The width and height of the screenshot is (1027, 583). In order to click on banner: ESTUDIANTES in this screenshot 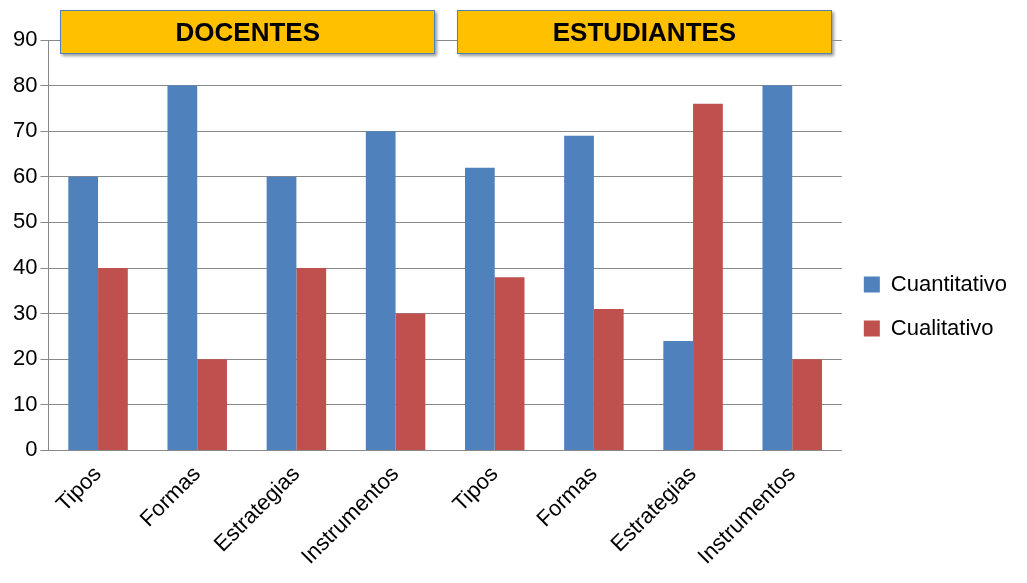, I will do `click(644, 32)`.